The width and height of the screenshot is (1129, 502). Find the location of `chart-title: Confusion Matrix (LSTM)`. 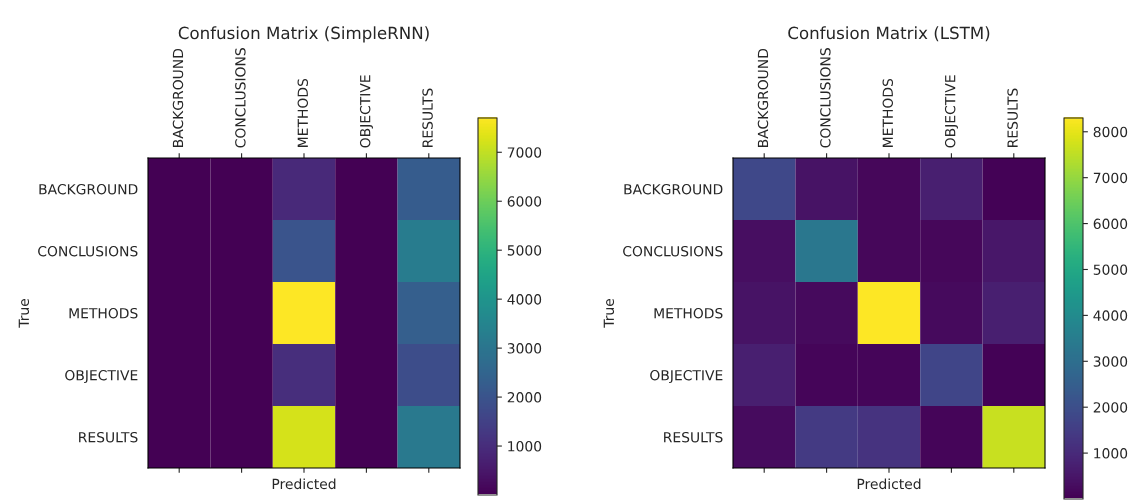

chart-title: Confusion Matrix (LSTM) is located at coordinates (889, 34).